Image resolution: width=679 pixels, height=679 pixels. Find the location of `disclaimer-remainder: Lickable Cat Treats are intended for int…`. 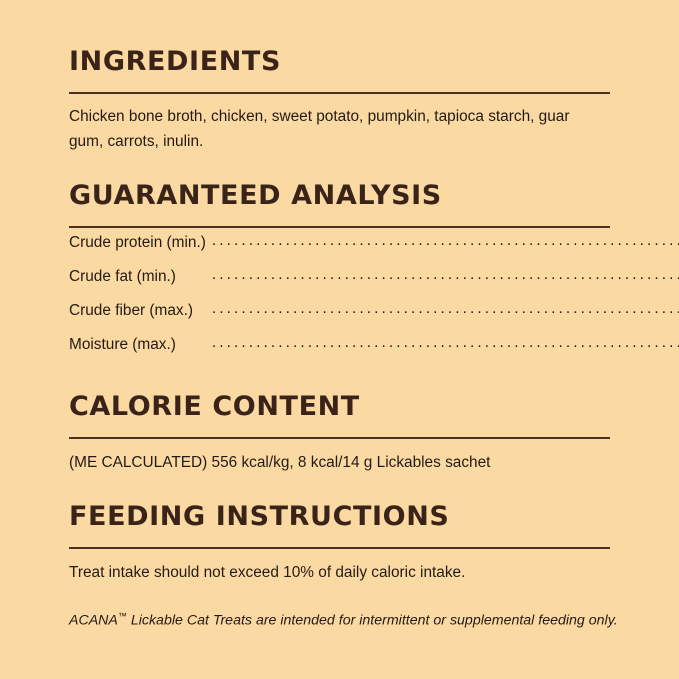

disclaimer-remainder: Lickable Cat Treats are intended for int… is located at coordinates (372, 620).